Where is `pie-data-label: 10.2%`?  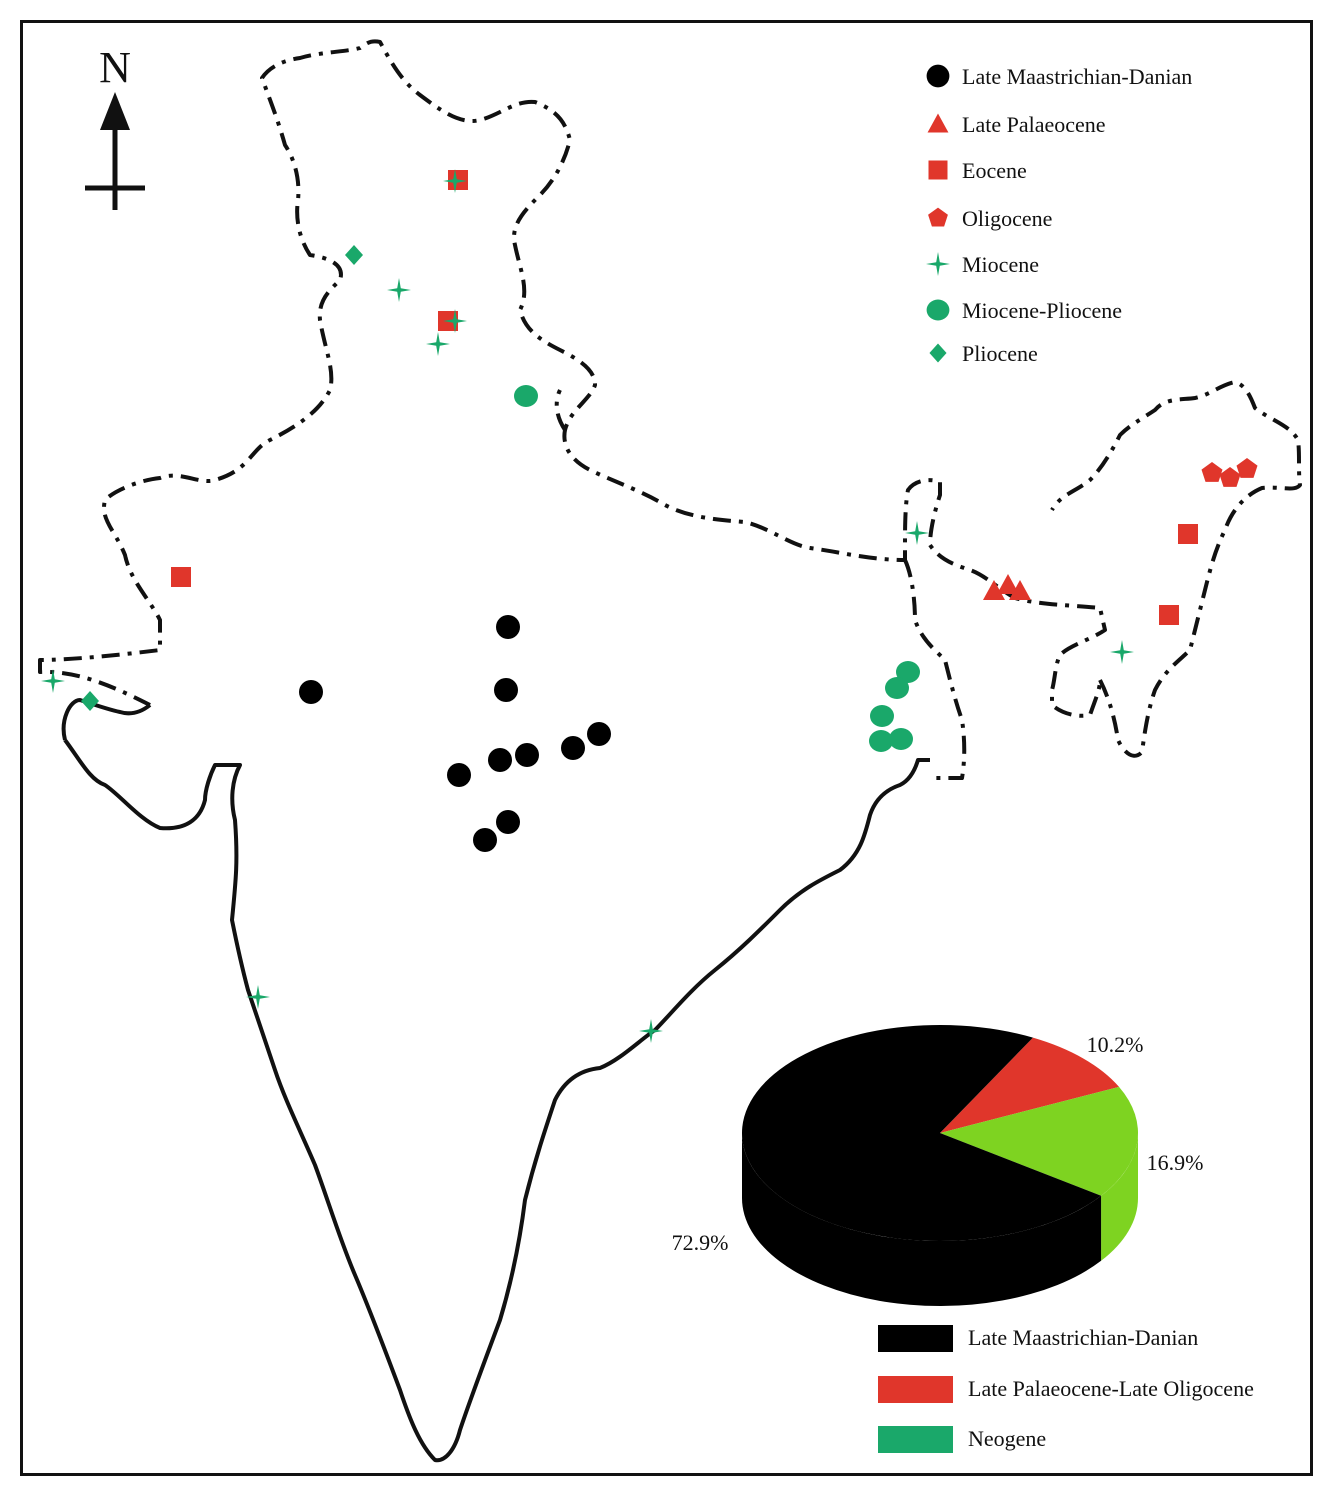 pie-data-label: 10.2% is located at coordinates (1115, 1044).